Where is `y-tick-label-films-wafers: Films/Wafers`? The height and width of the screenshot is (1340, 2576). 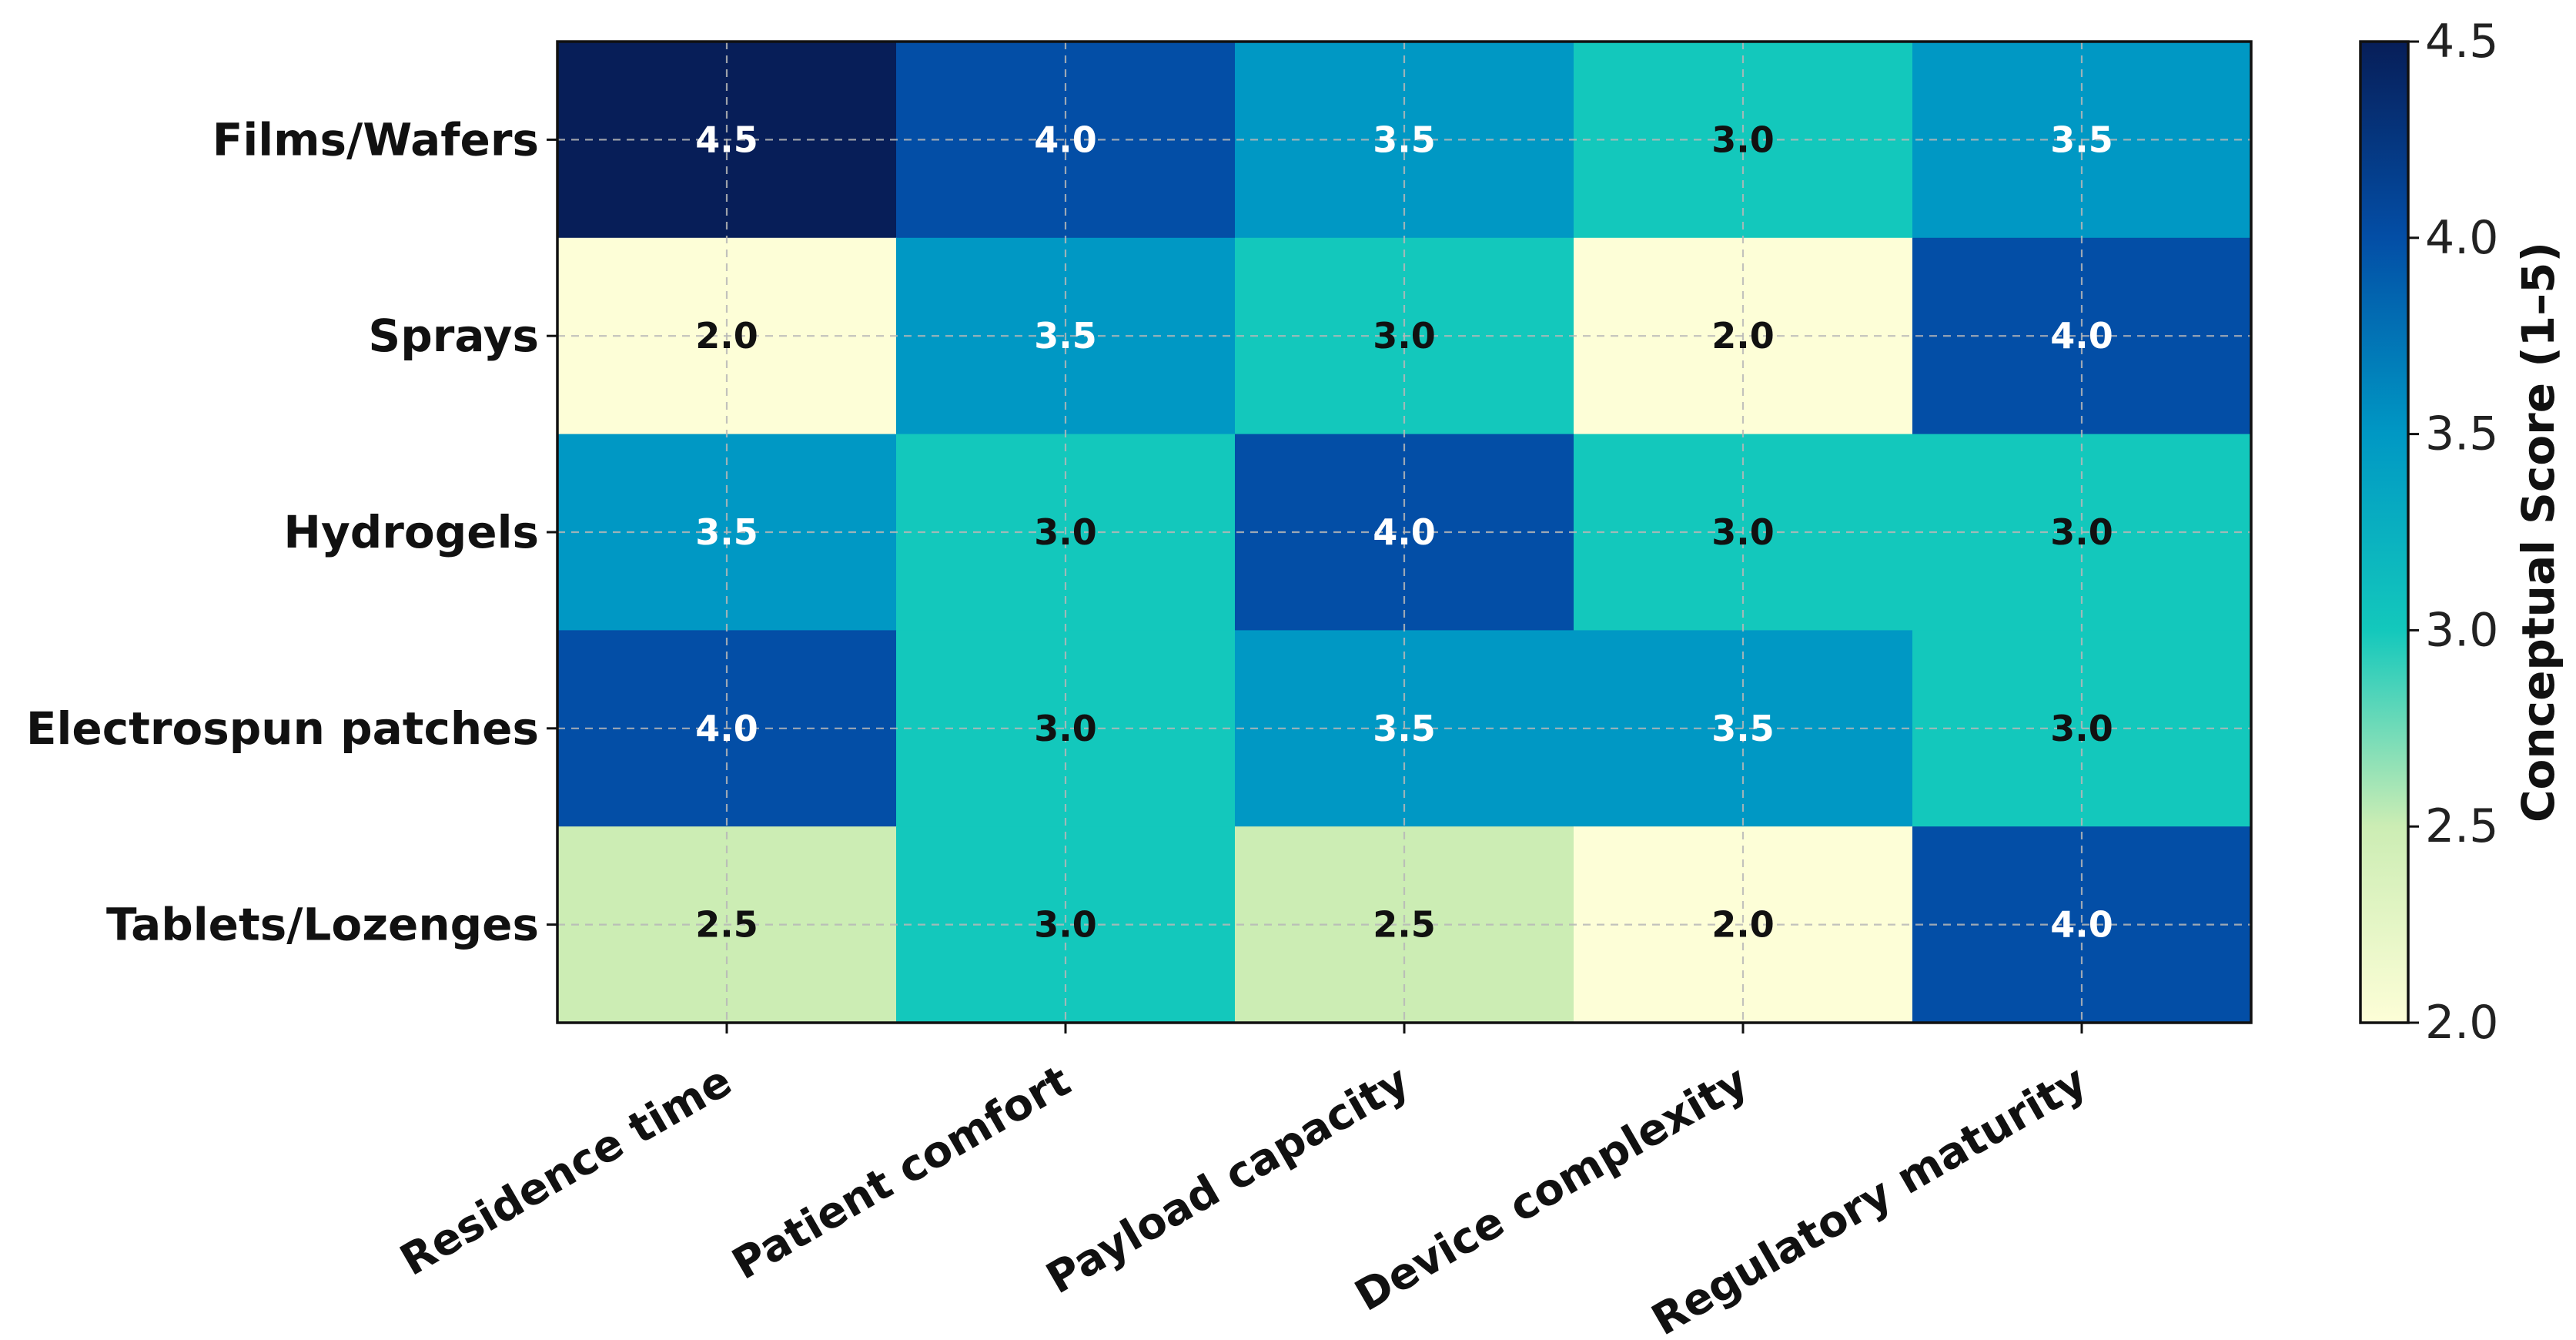
y-tick-label-films-wafers: Films/Wafers is located at coordinates (376, 139).